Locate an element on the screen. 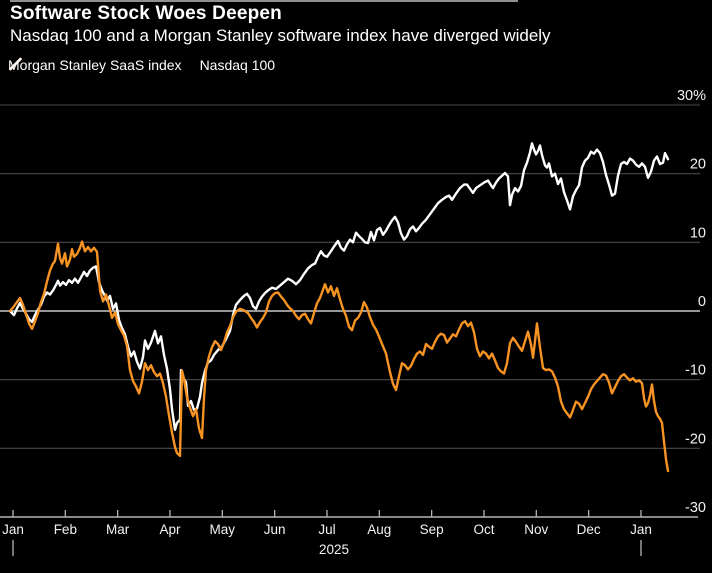 The height and width of the screenshot is (573, 712). x-tick-label: Sep is located at coordinates (432, 529).